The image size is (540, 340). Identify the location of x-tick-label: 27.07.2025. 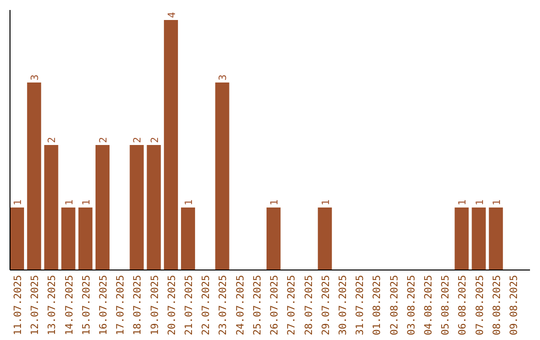
(292, 305).